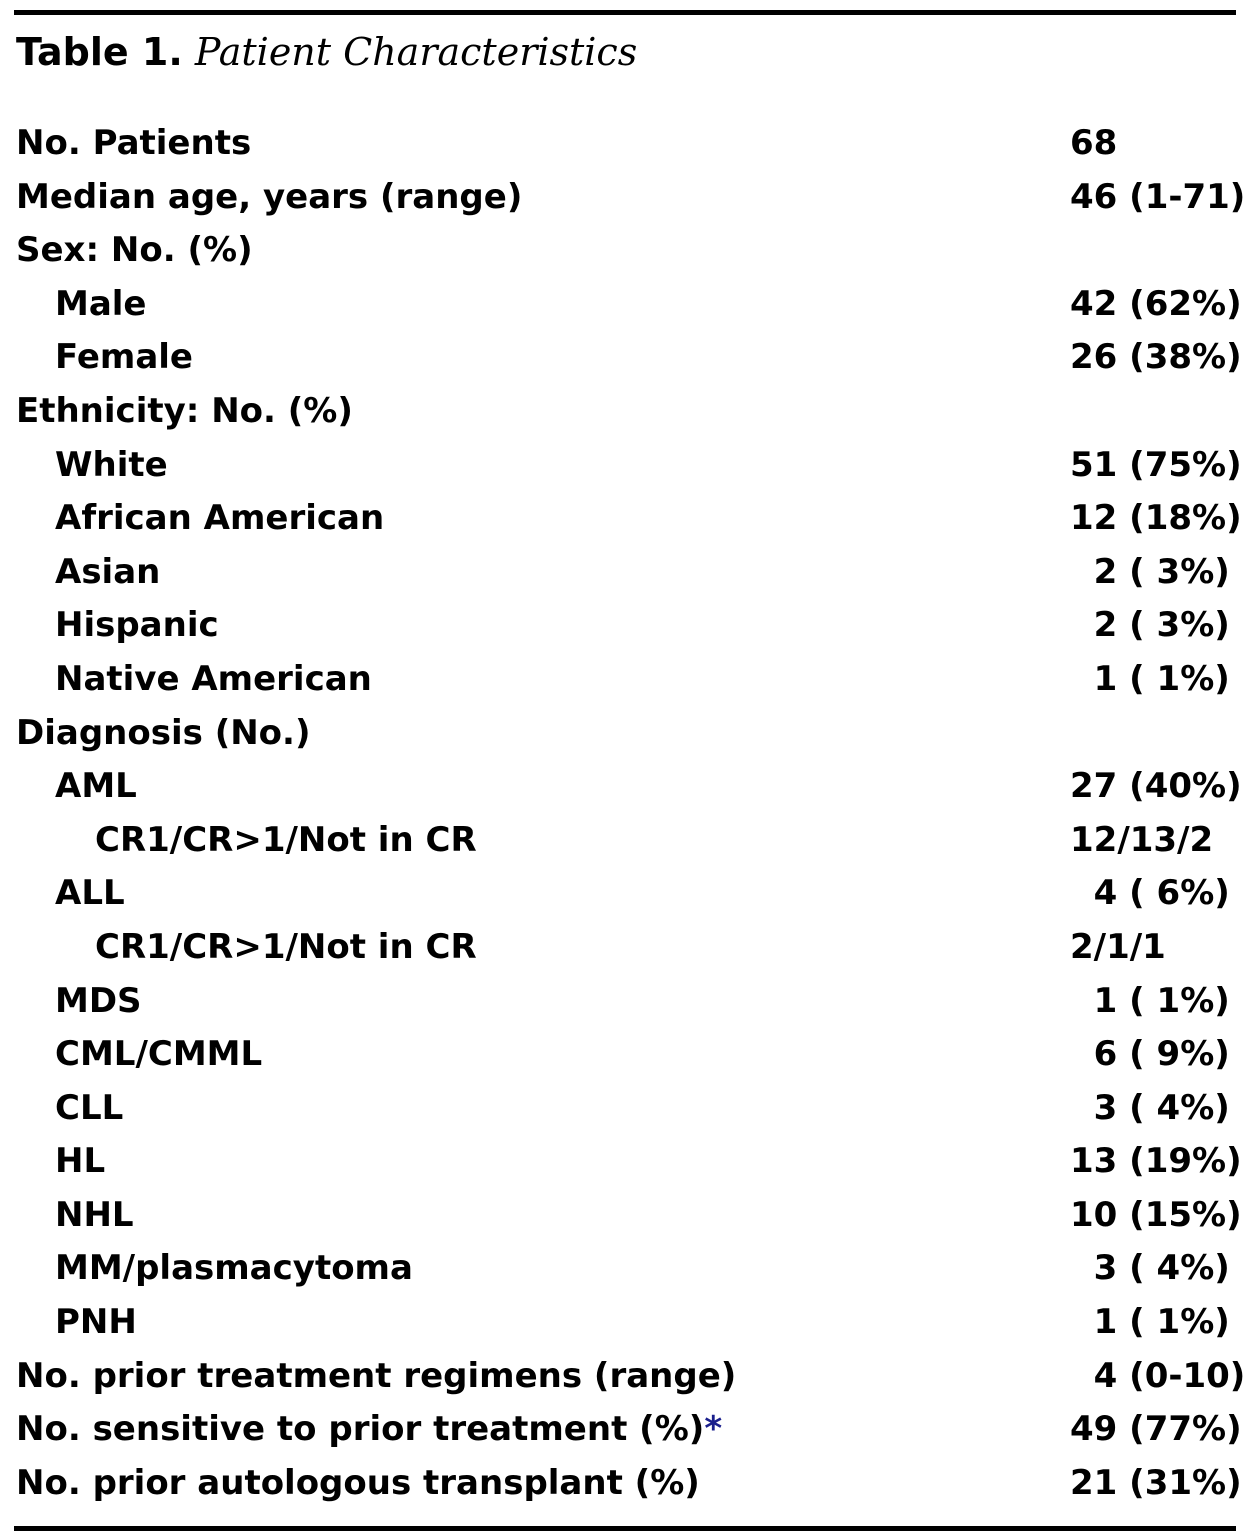 The width and height of the screenshot is (1248, 1536). I want to click on row-label-text: CLL, so click(89, 1107).